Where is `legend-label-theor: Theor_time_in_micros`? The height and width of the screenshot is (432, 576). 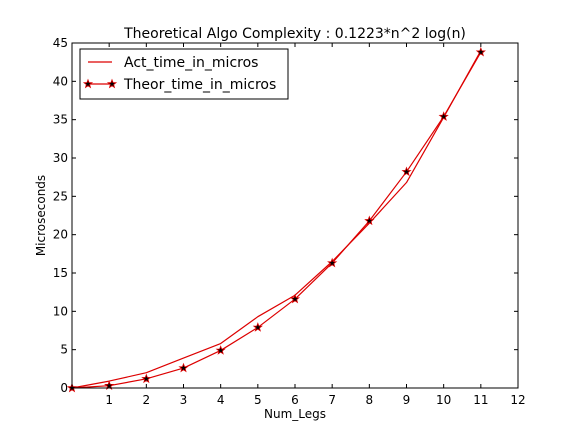
legend-label-theor: Theor_time_in_micros is located at coordinates (199, 85).